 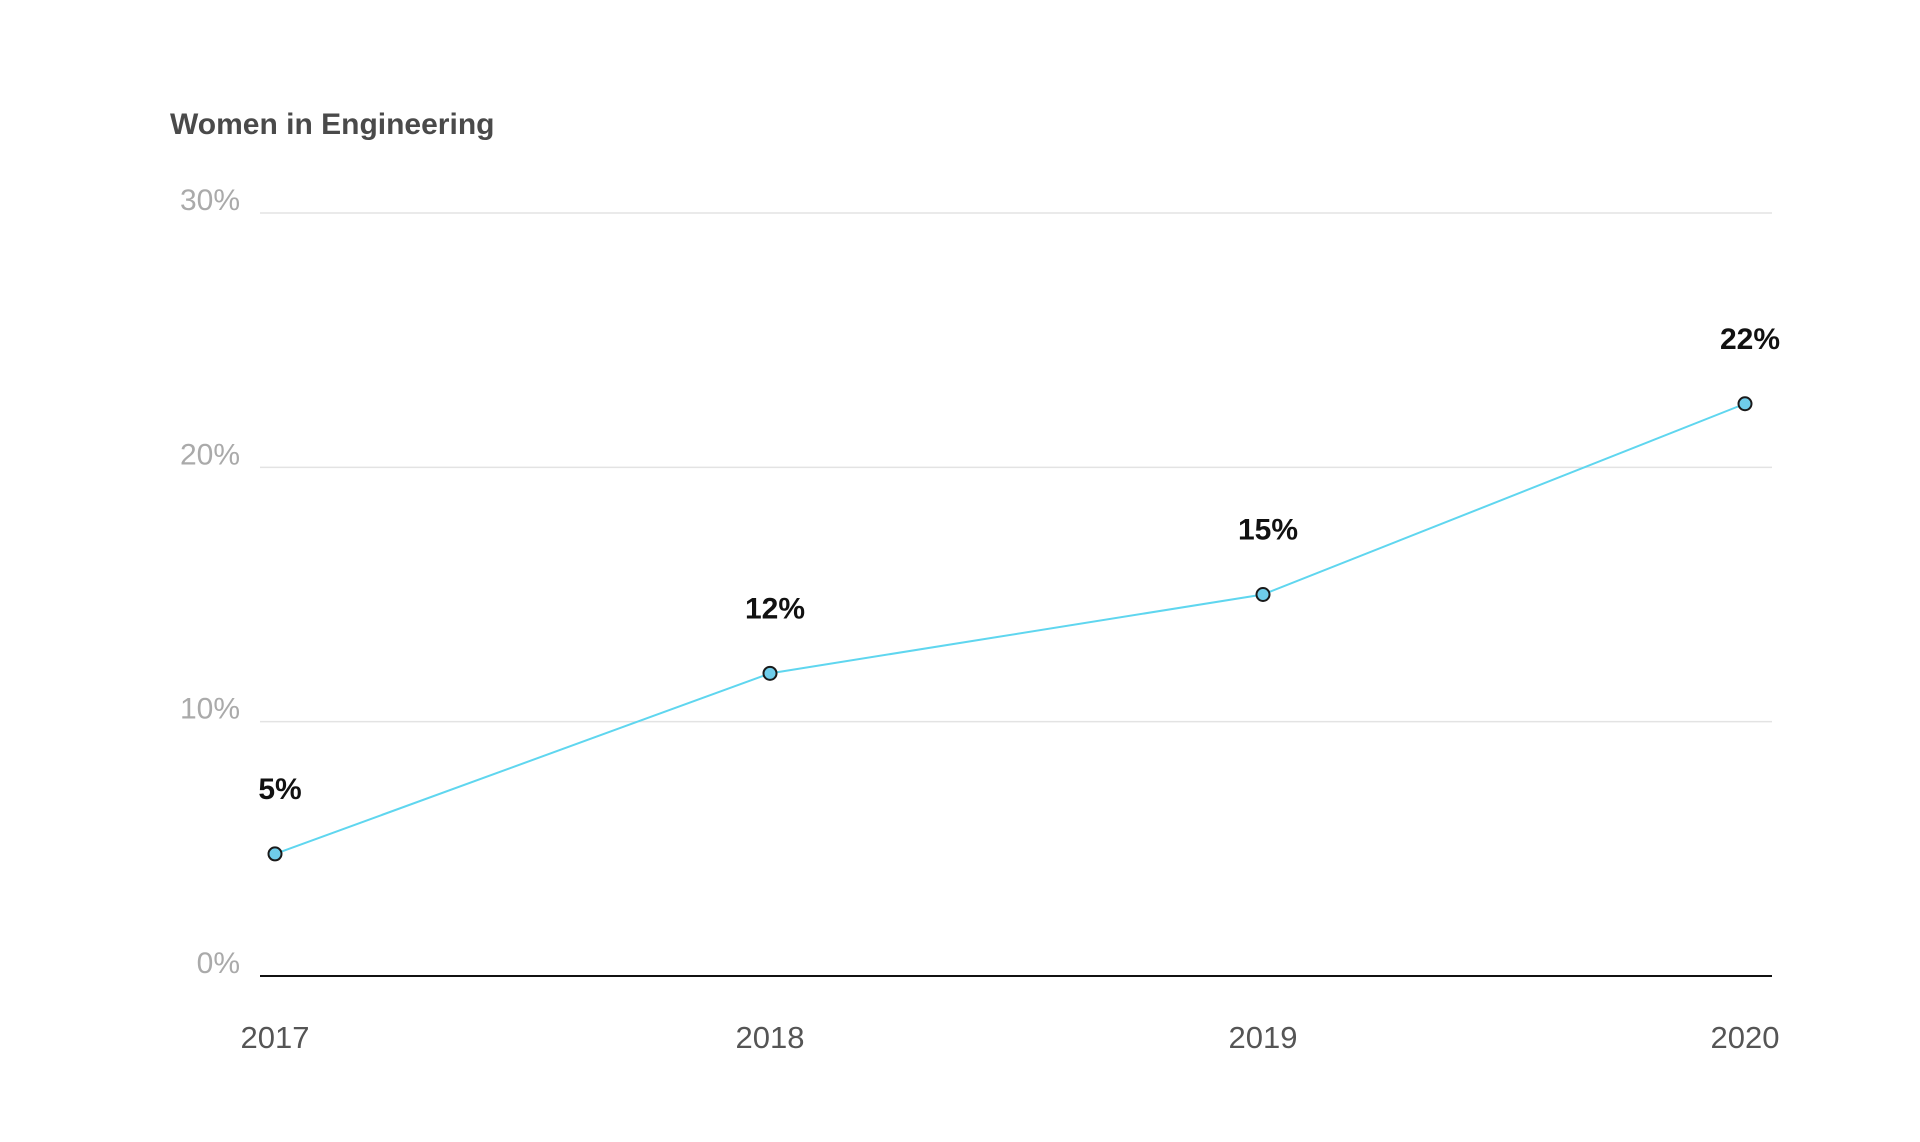 I want to click on x-tick-label: 2019, so click(x=1263, y=1037).